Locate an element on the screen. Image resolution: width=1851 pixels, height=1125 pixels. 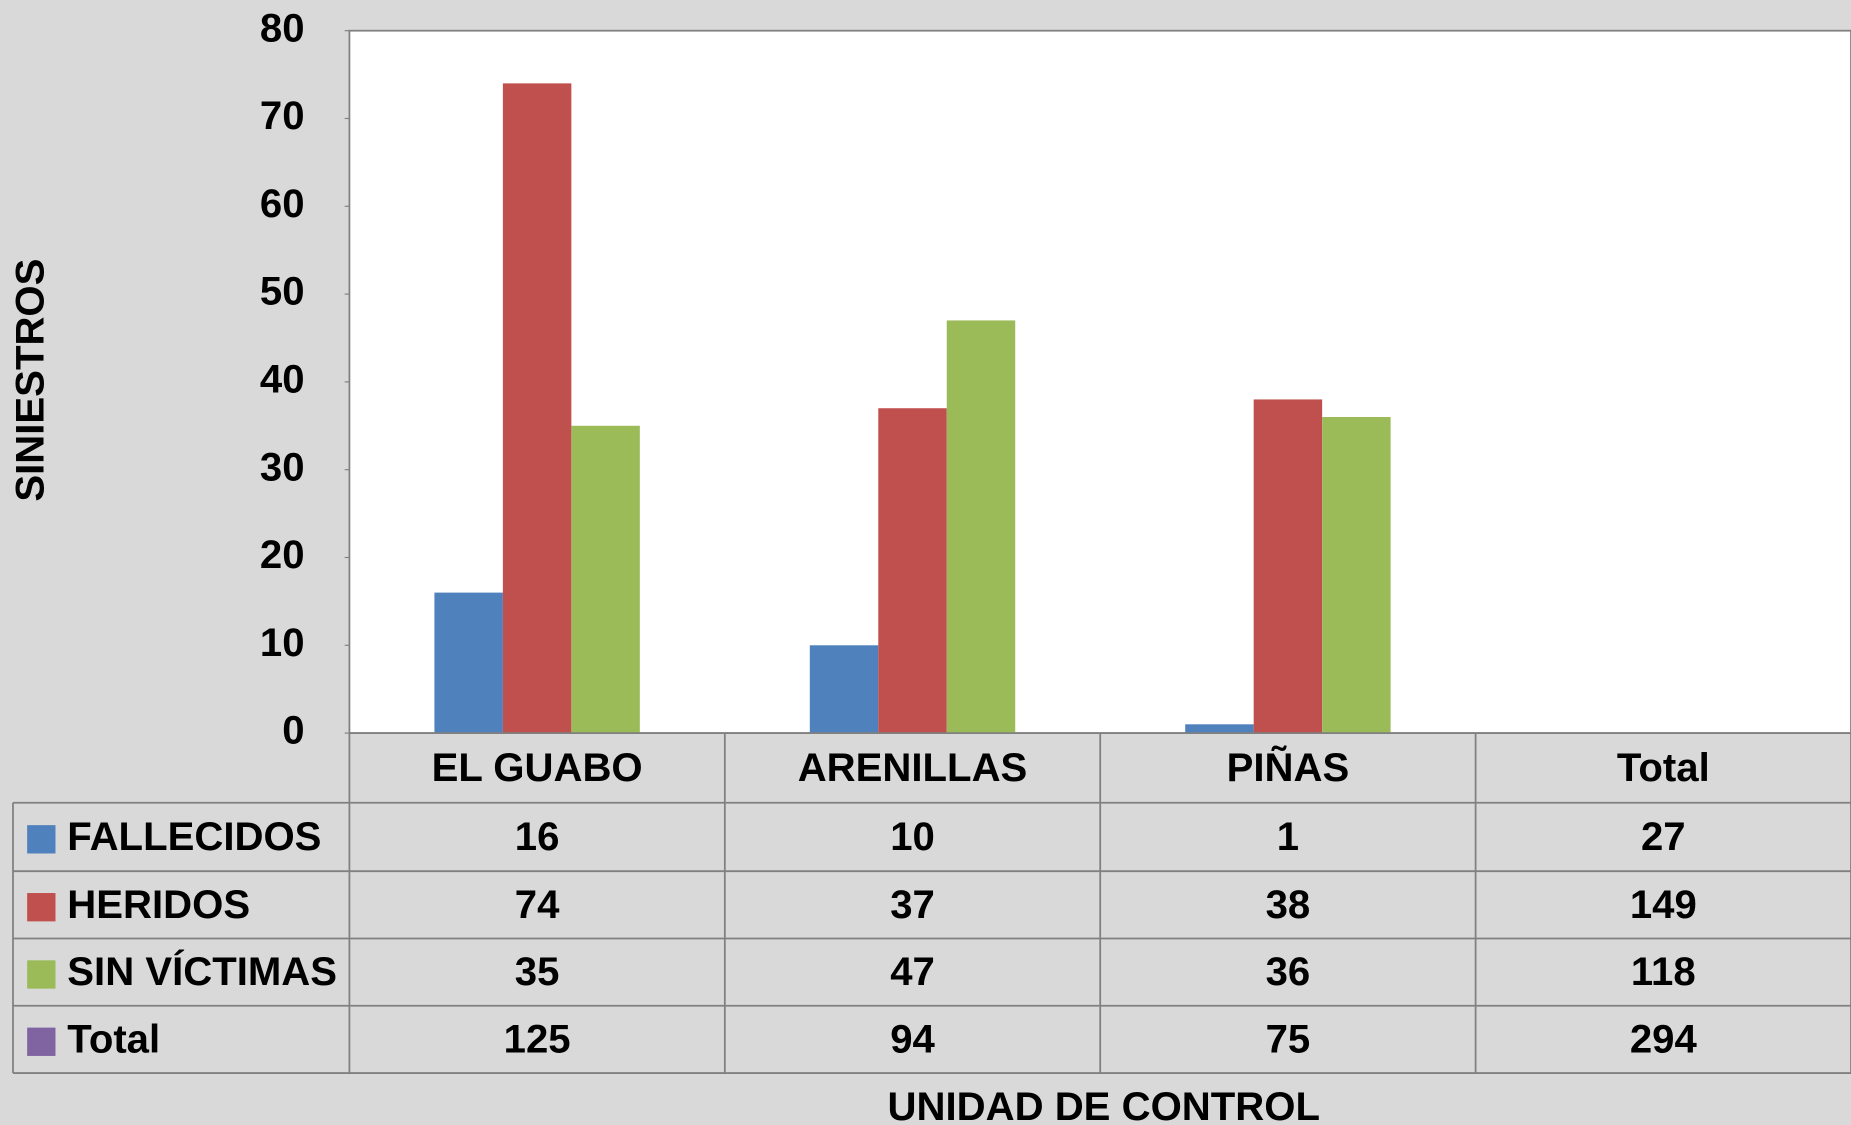
y-tick-label: 20 is located at coordinates (282, 554).